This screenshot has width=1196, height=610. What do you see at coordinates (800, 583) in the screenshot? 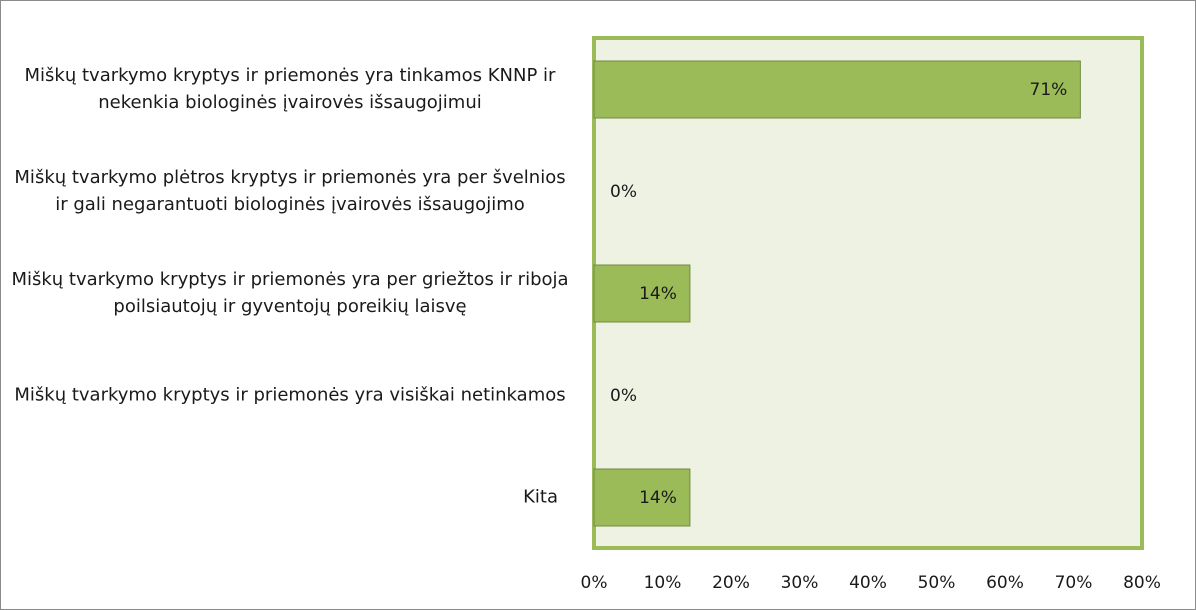
I see `x-tick-label: 30%` at bounding box center [800, 583].